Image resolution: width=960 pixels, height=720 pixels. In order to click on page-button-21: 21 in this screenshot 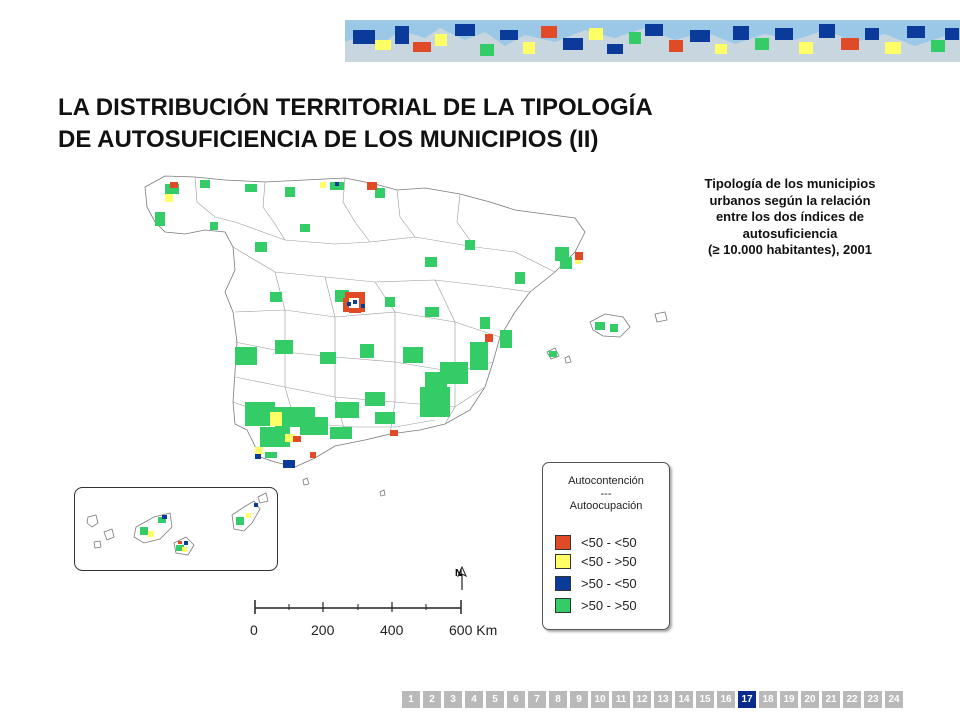, I will do `click(831, 699)`.